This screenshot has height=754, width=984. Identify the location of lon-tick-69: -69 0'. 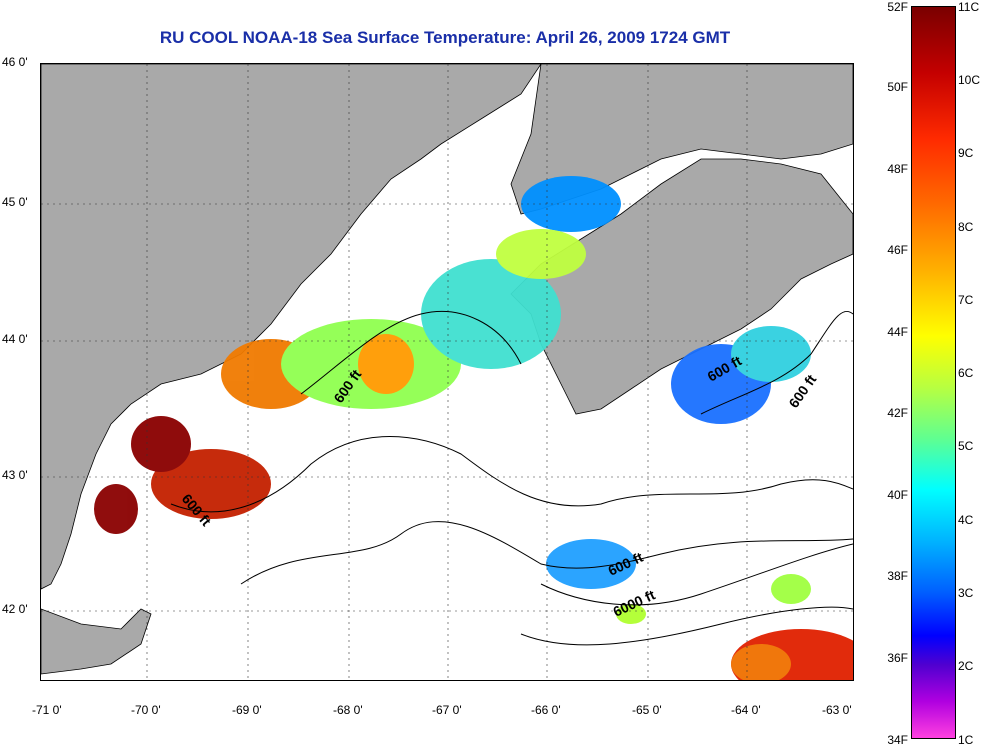
(247, 710).